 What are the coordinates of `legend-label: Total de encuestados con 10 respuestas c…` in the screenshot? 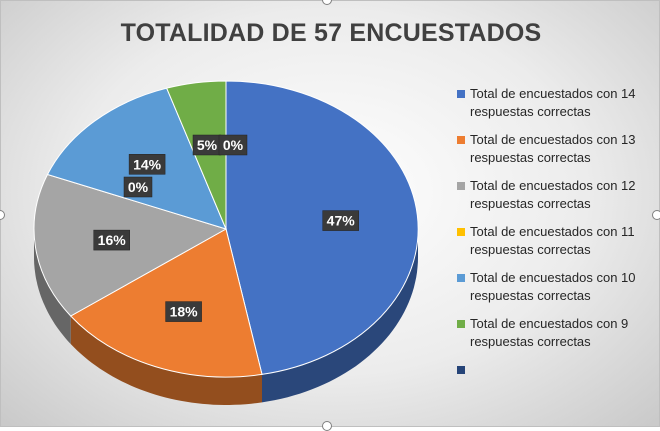 It's located at (553, 286).